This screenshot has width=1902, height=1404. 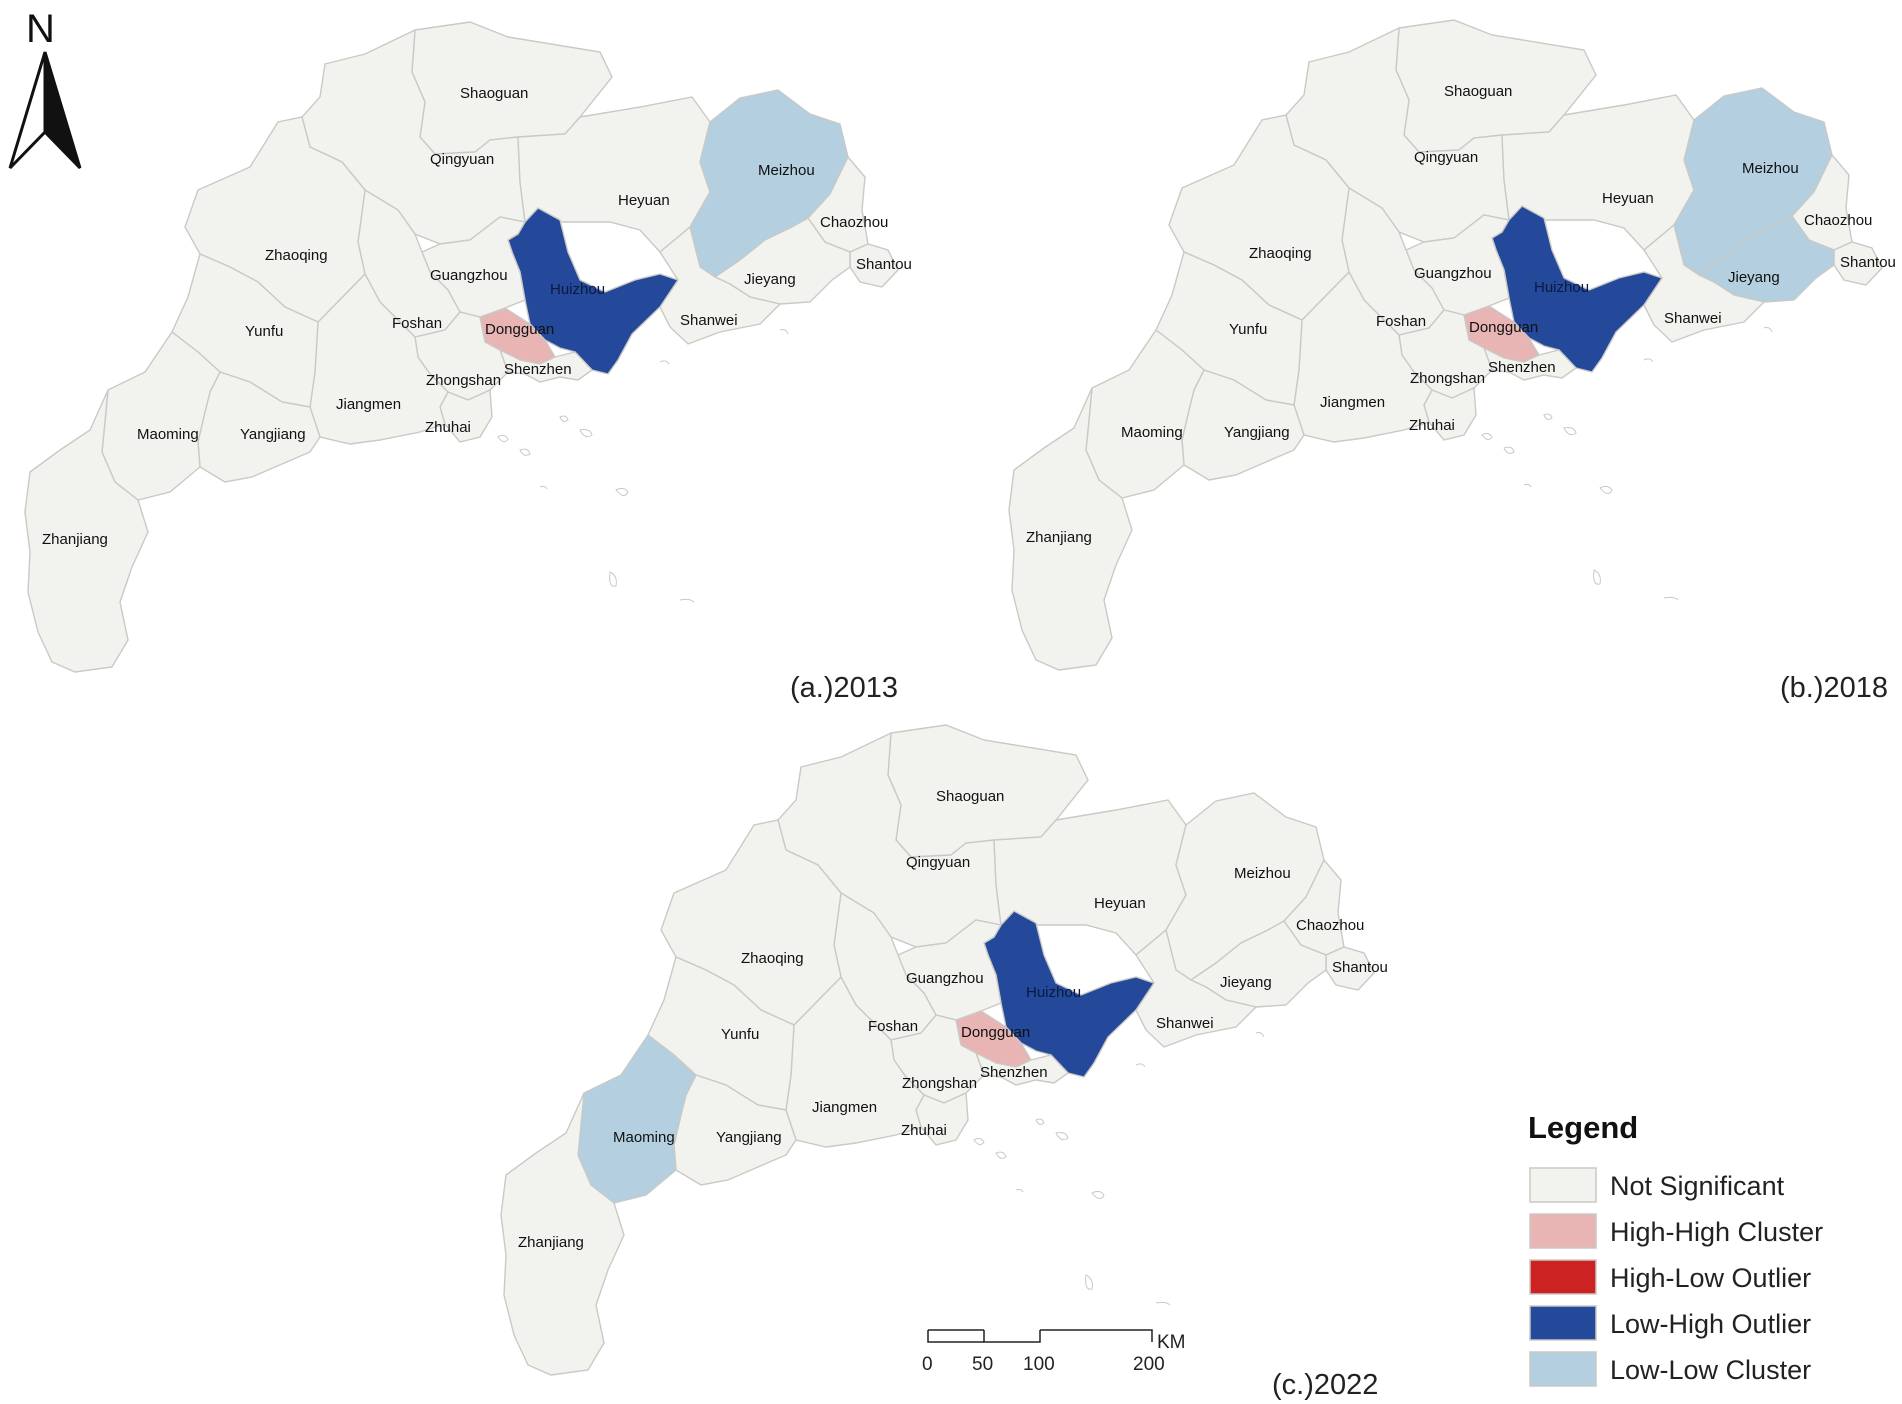 What do you see at coordinates (1710, 1370) in the screenshot?
I see `legend-label-low-low: Low-Low Cluster` at bounding box center [1710, 1370].